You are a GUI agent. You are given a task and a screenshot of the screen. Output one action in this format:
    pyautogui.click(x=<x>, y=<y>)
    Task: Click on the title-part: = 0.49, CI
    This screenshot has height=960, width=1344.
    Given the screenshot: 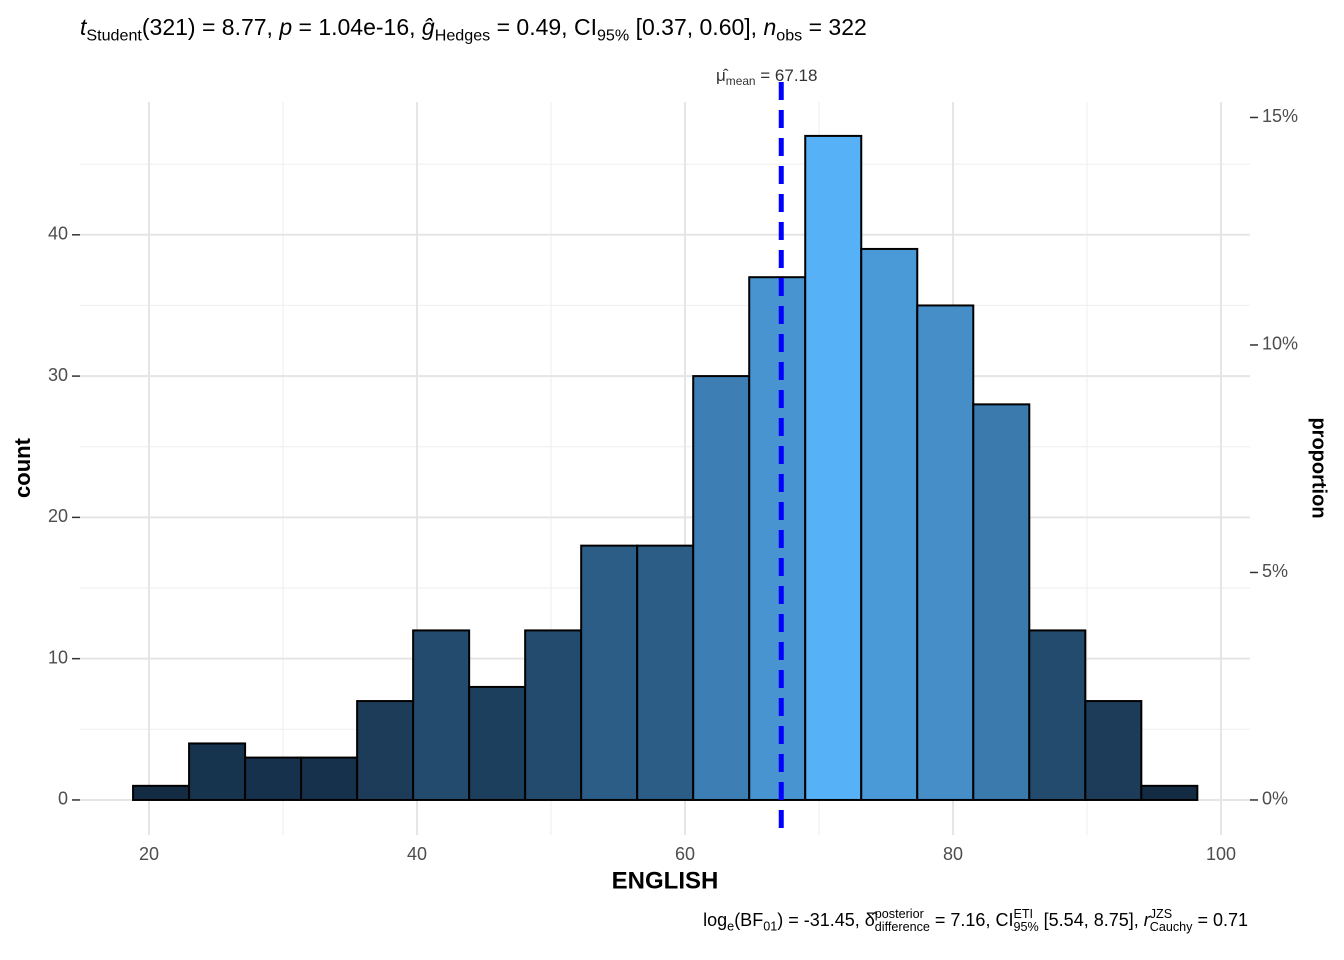 What is the action you would take?
    pyautogui.click(x=543, y=27)
    